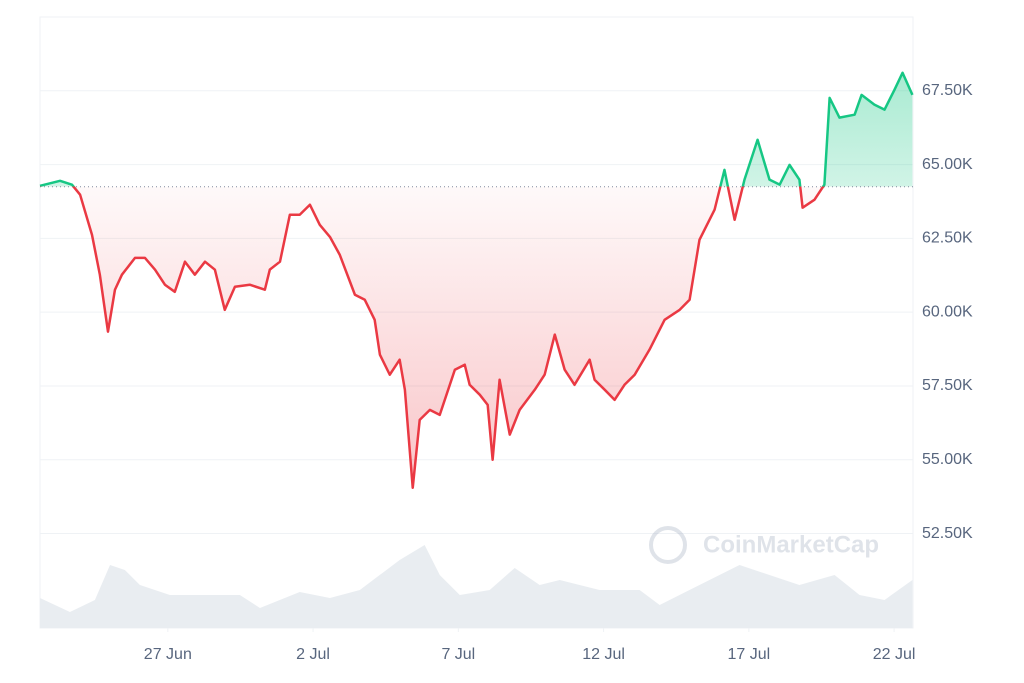 The height and width of the screenshot is (683, 1024). What do you see at coordinates (668, 545) in the screenshot?
I see `watermark-logo` at bounding box center [668, 545].